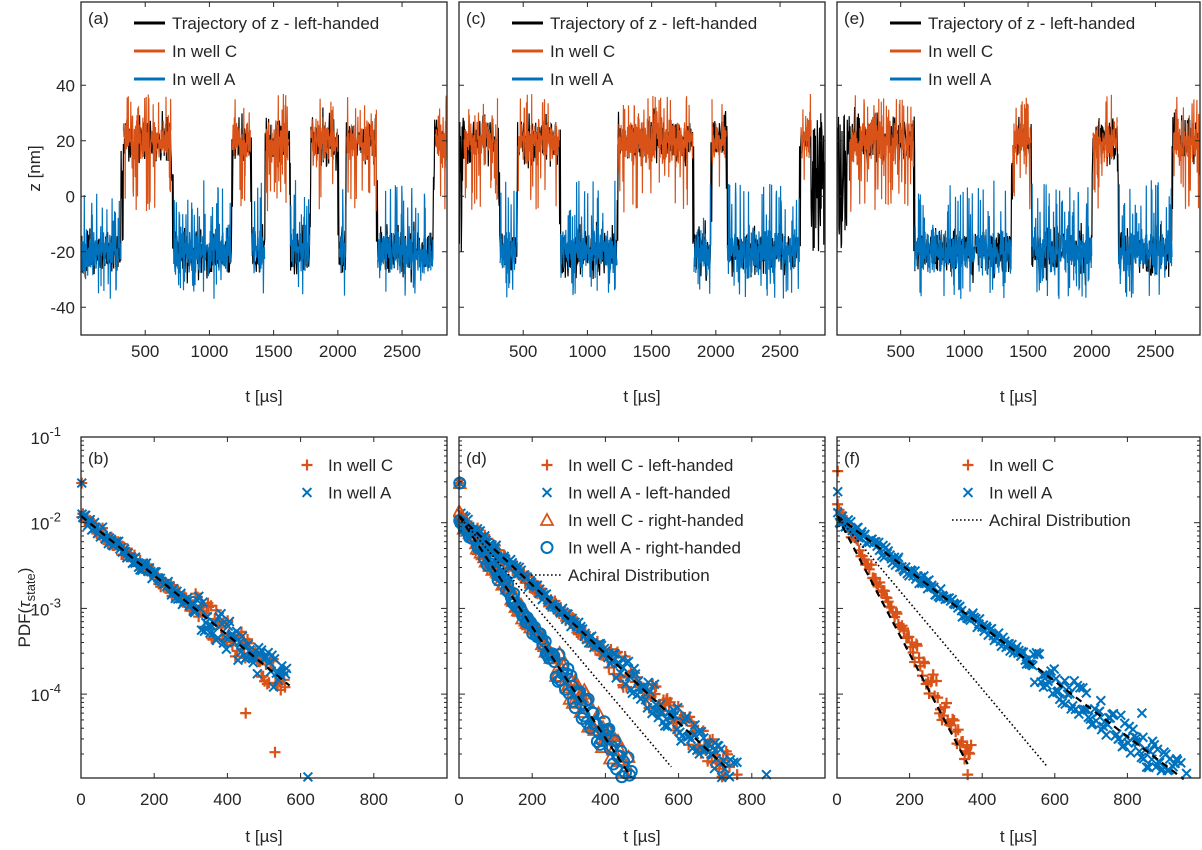 This screenshot has height=850, width=1202. Describe the element at coordinates (656, 520) in the screenshot. I see `legend-label: In well C - right-handed` at that location.